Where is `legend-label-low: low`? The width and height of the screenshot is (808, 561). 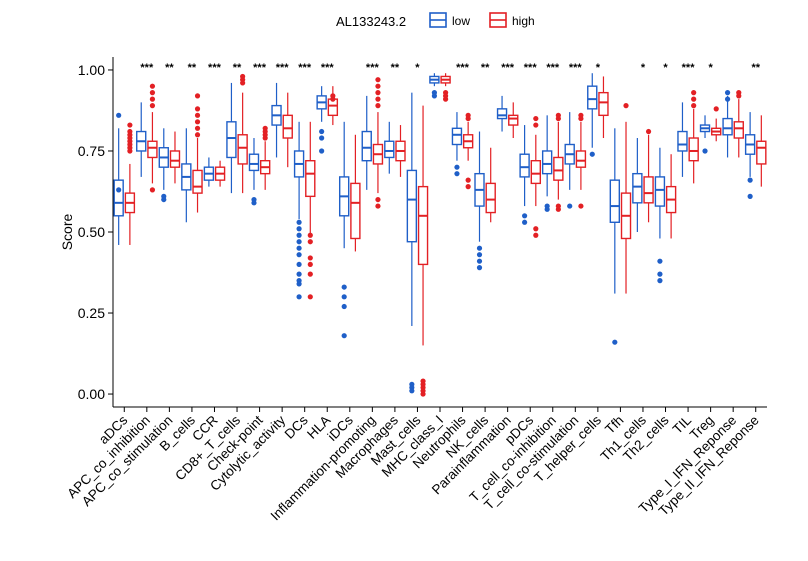 legend-label-low: low is located at coordinates (461, 21).